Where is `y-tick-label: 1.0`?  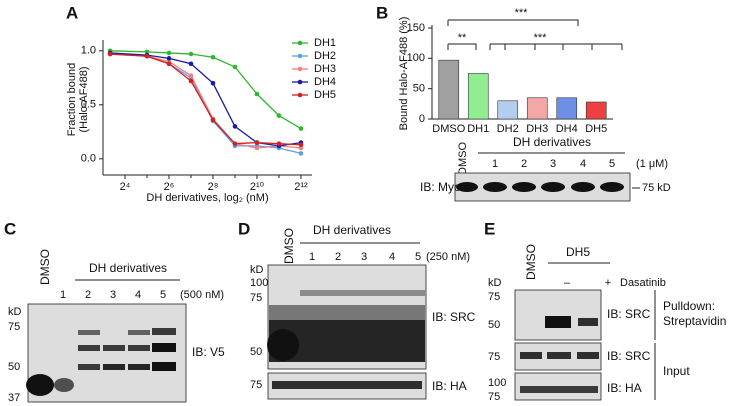
y-tick-label: 1.0 is located at coordinates (88, 51).